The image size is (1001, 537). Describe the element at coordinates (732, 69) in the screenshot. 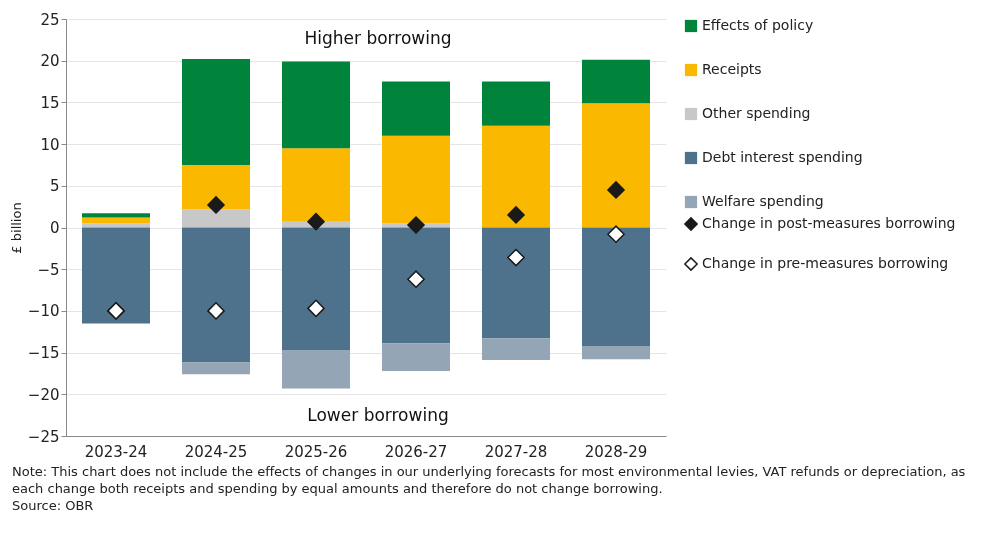

I see `legend-label: Receipts` at that location.